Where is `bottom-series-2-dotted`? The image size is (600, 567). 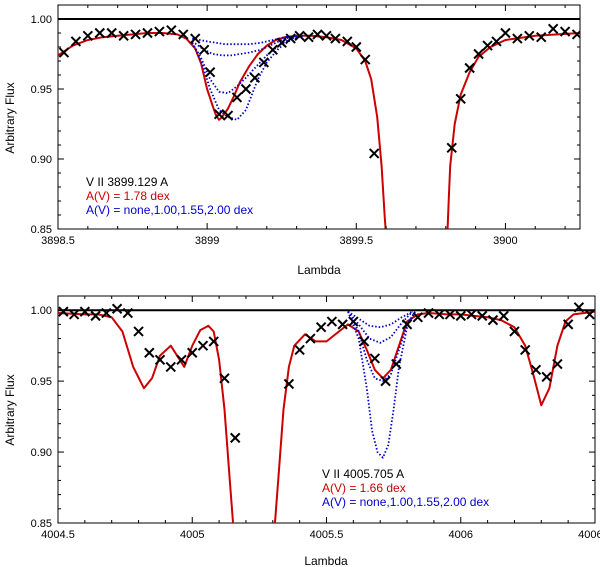 bottom-series-2-dotted is located at coordinates (380, 327).